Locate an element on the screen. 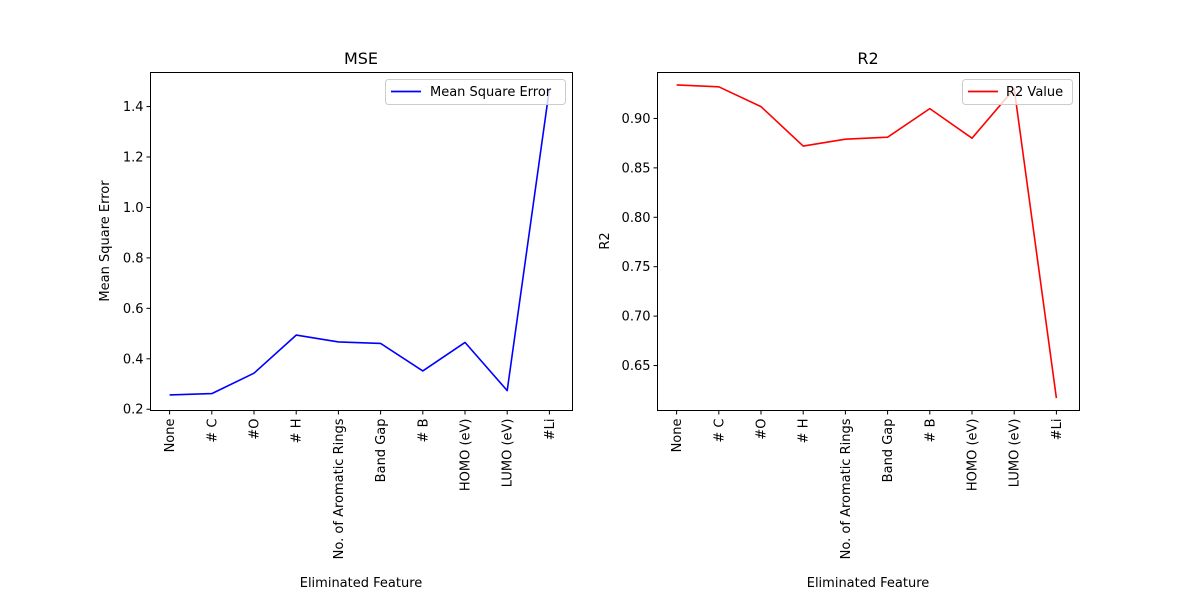 This screenshot has height=600, width=1200. r2-title: R2 is located at coordinates (867, 58).